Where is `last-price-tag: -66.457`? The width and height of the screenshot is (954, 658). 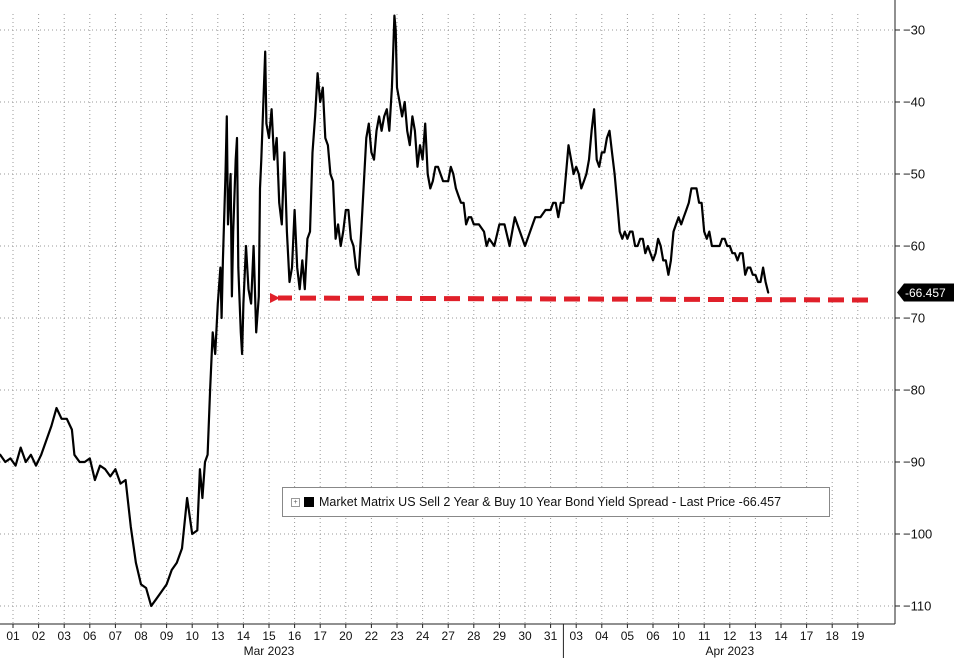 last-price-tag: -66.457 is located at coordinates (925, 292).